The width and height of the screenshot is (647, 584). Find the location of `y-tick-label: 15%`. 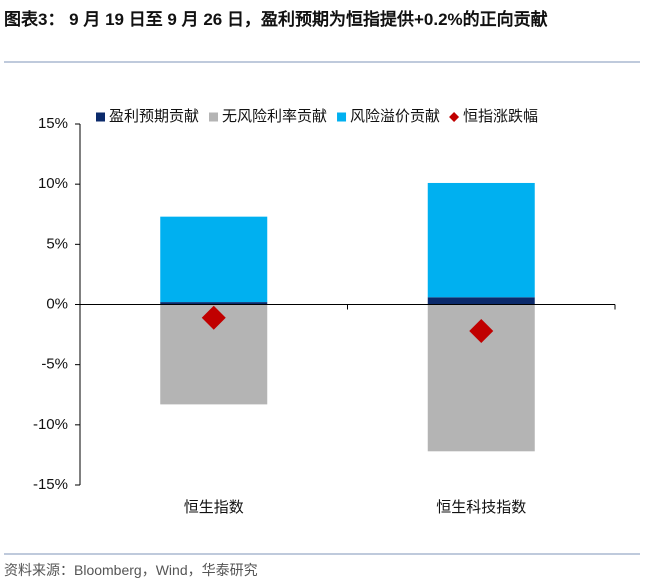

y-tick-label: 15% is located at coordinates (53, 123).